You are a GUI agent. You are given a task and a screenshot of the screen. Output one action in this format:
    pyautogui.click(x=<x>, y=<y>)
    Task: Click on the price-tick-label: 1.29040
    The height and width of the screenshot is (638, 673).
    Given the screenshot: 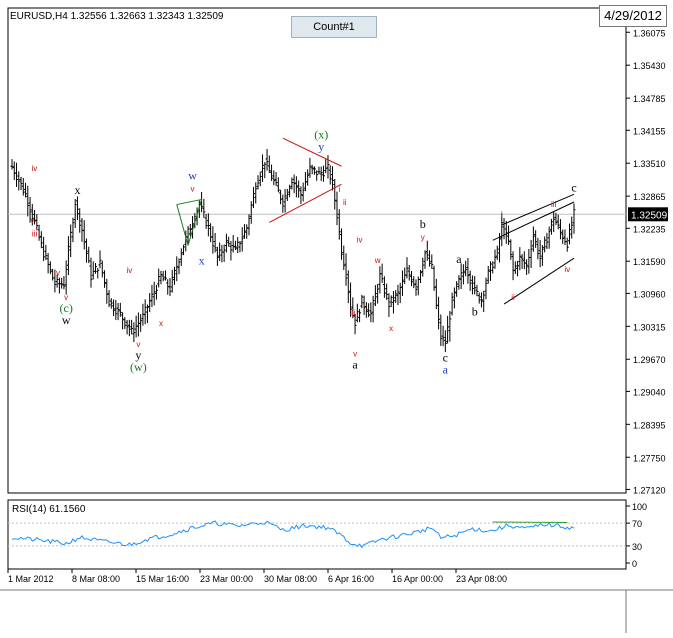 What is the action you would take?
    pyautogui.click(x=649, y=392)
    